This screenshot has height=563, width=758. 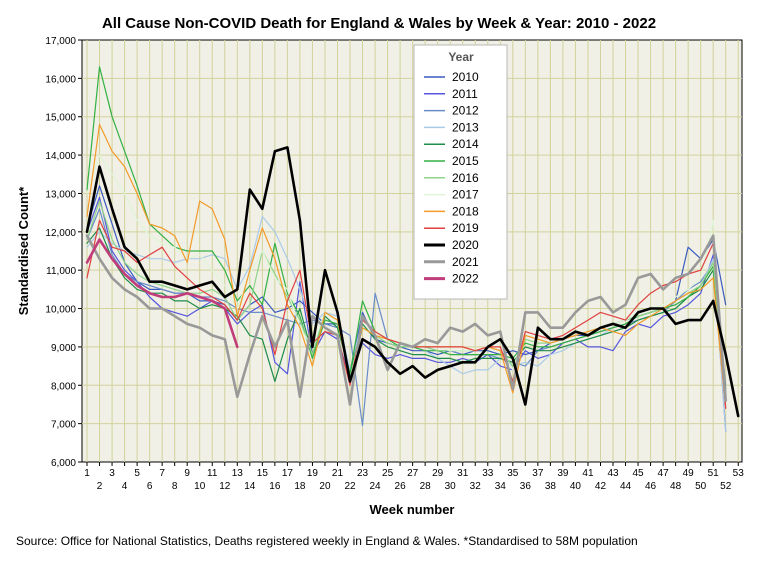 What do you see at coordinates (465, 144) in the screenshot?
I see `legend-label-2014: 2014` at bounding box center [465, 144].